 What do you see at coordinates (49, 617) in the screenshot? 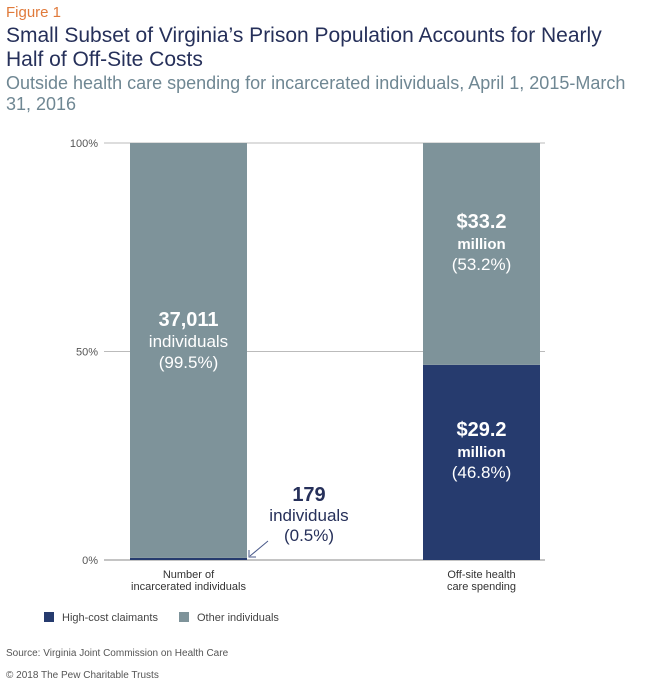
I see `legend-swatch-high-cost` at bounding box center [49, 617].